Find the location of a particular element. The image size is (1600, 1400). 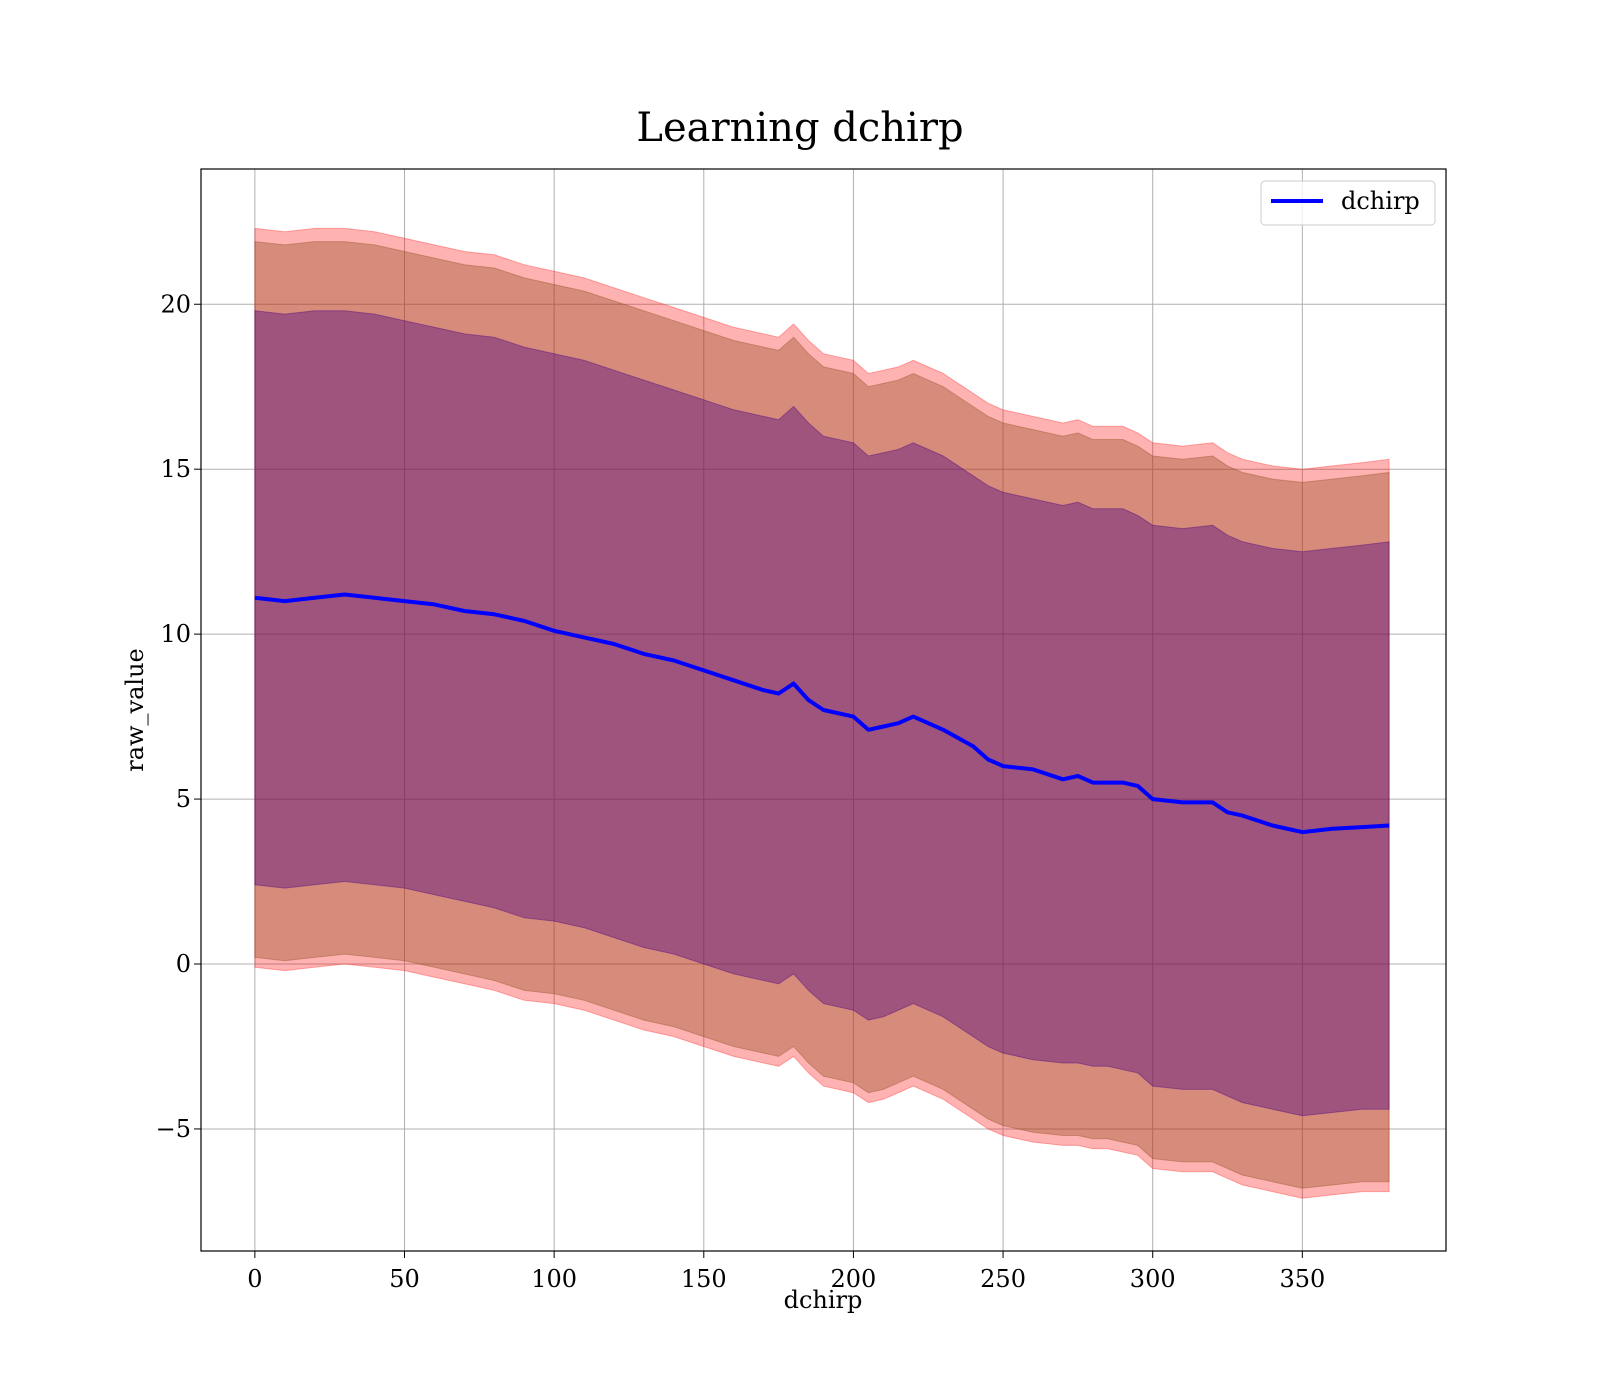

y-tick-label: −5 is located at coordinates (173, 1129).